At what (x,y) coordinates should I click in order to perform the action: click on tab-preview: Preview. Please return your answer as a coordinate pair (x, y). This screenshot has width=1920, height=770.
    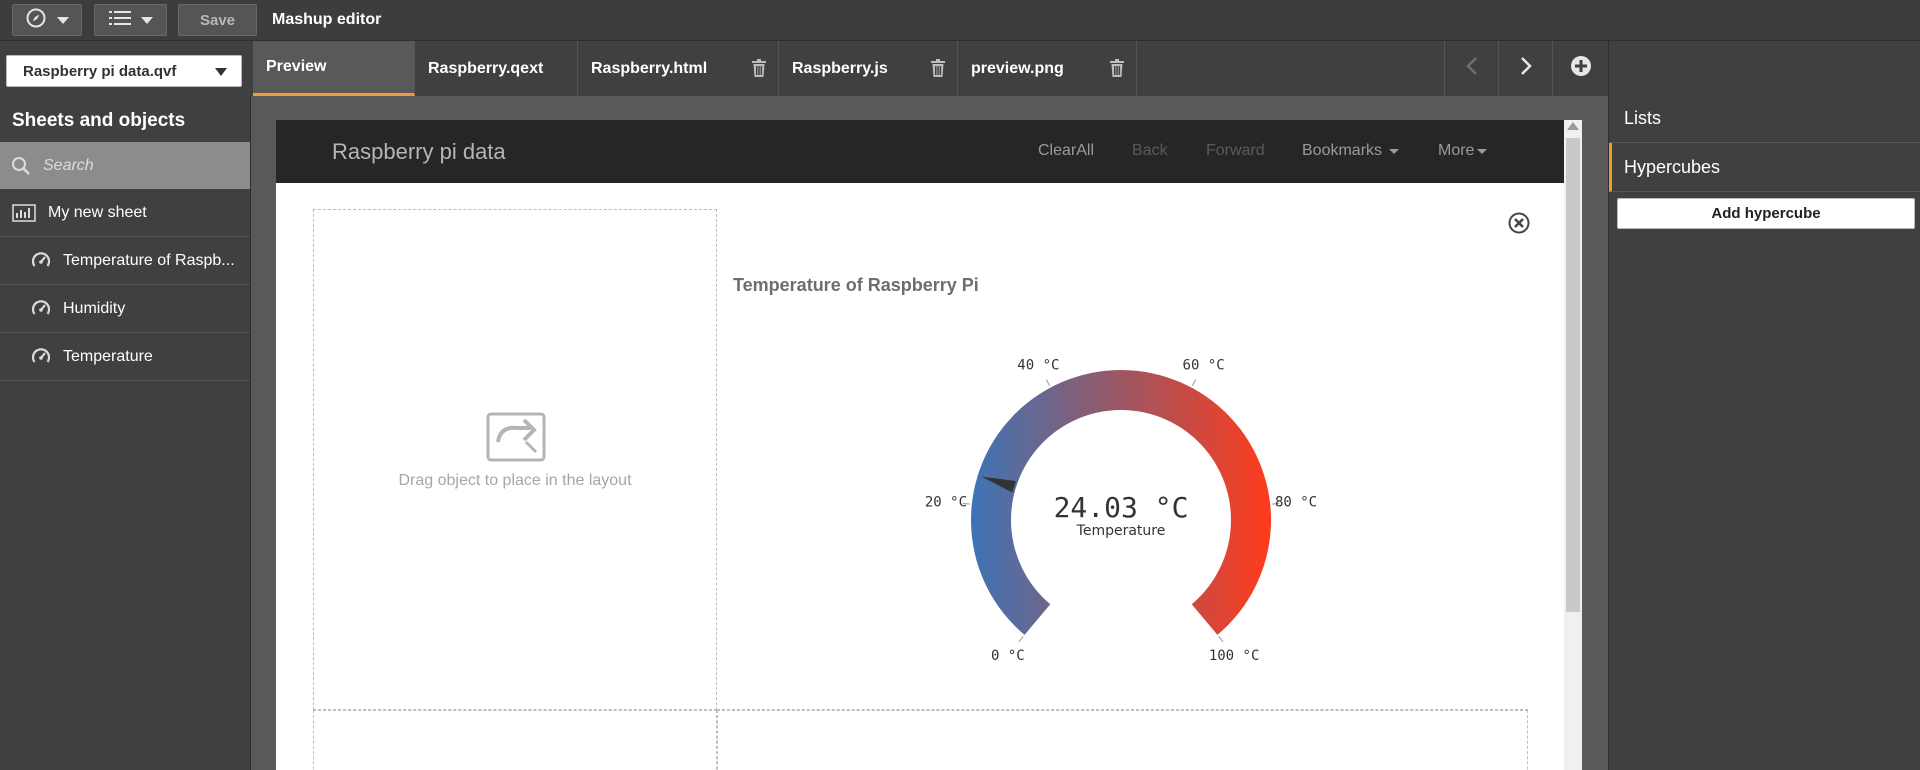
    Looking at the image, I should click on (334, 68).